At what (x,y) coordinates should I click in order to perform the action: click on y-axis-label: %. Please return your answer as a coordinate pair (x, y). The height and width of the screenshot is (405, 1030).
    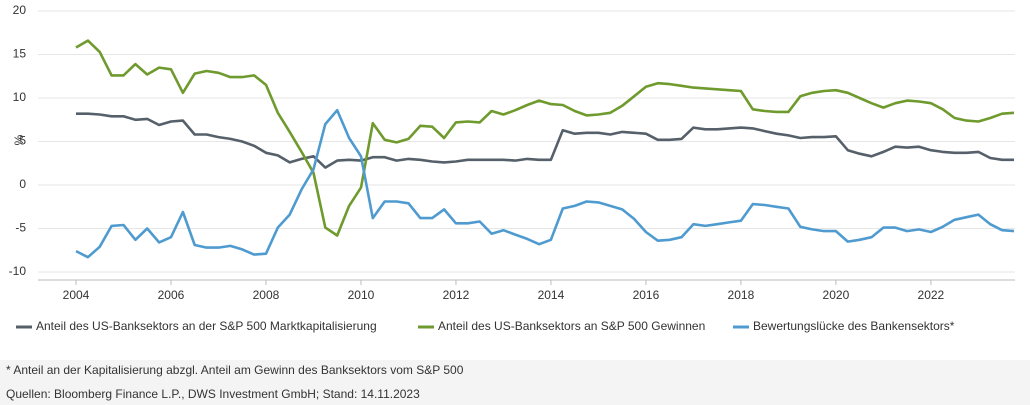
    Looking at the image, I should click on (19, 139).